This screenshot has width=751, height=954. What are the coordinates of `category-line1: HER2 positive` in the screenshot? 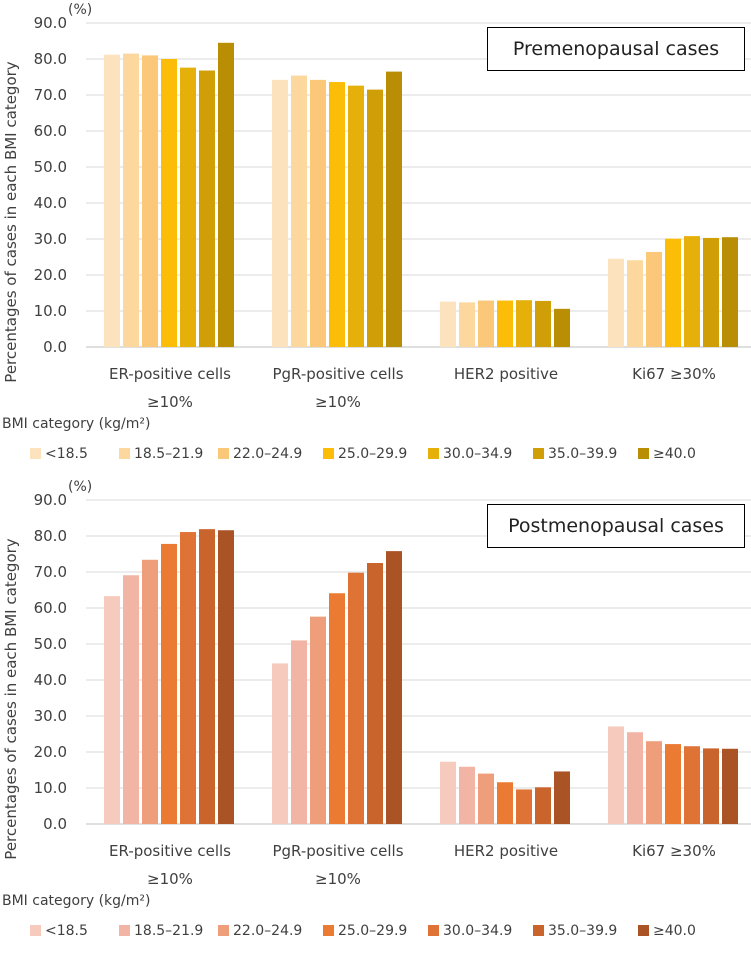 It's located at (506, 851).